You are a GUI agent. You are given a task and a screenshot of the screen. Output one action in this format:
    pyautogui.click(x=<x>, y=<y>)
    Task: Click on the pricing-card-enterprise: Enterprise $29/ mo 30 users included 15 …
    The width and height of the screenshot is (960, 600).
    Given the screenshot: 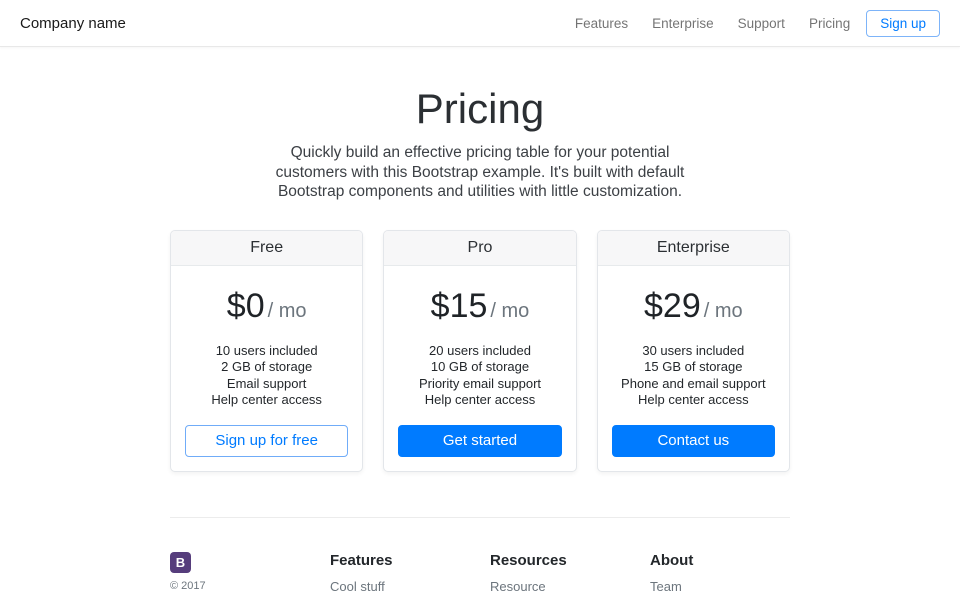 What is the action you would take?
    pyautogui.click(x=693, y=350)
    